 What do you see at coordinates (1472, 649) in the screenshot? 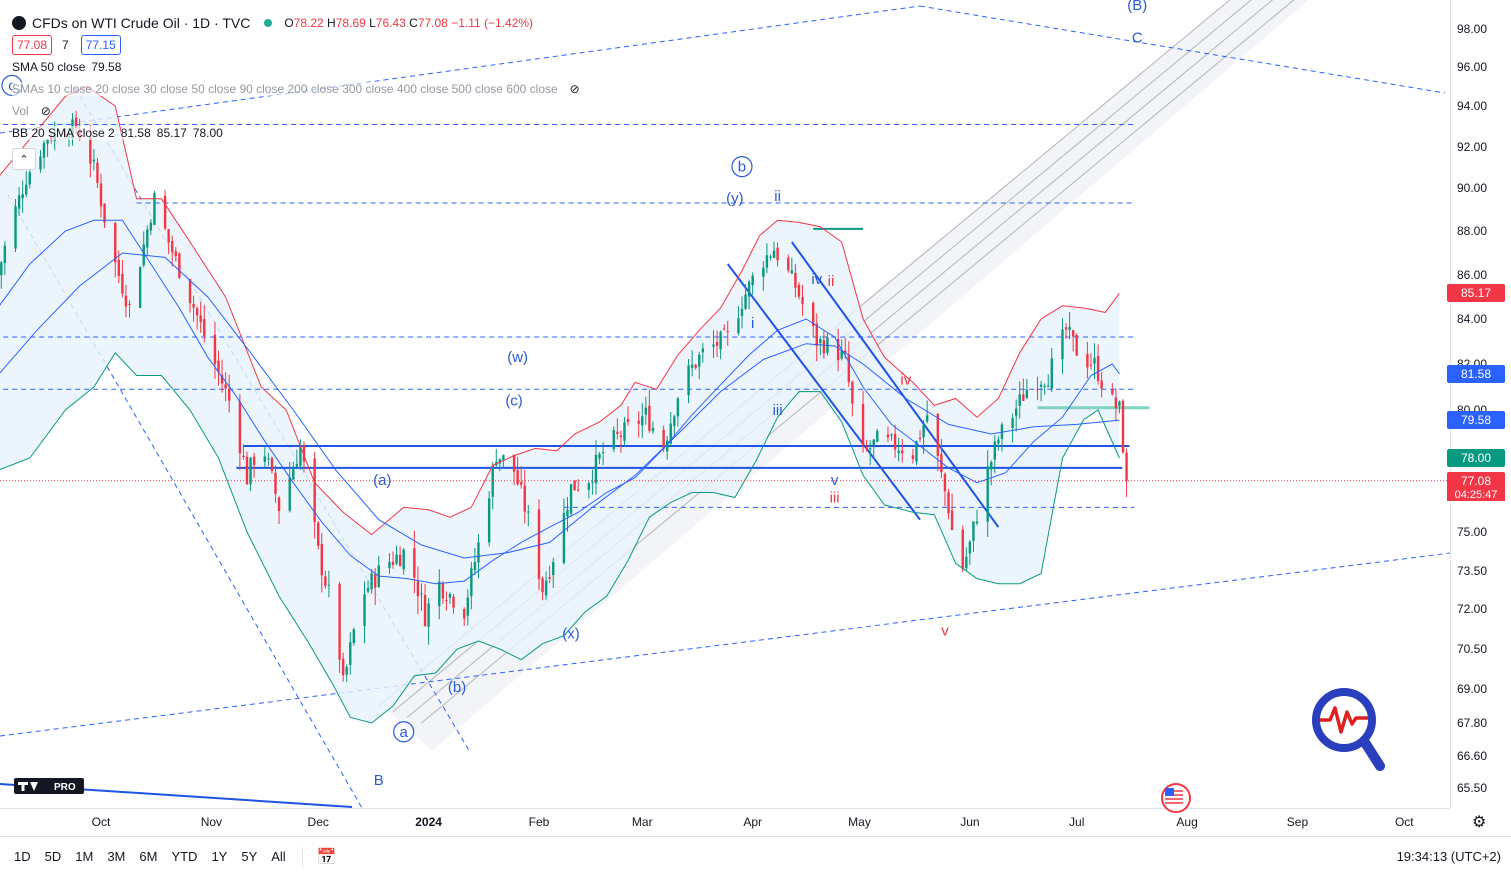
I see `price-tick: 70.50` at bounding box center [1472, 649].